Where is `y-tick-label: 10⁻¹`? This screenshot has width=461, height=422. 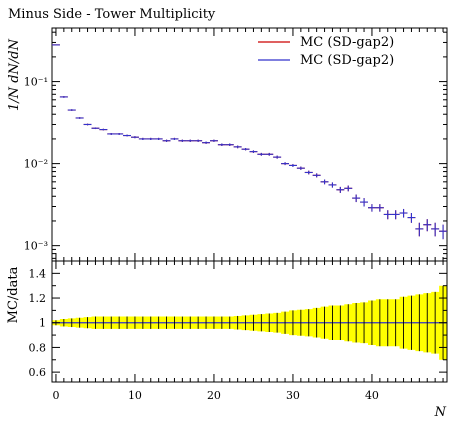 y-tick-label: 10⁻¹ is located at coordinates (36, 82).